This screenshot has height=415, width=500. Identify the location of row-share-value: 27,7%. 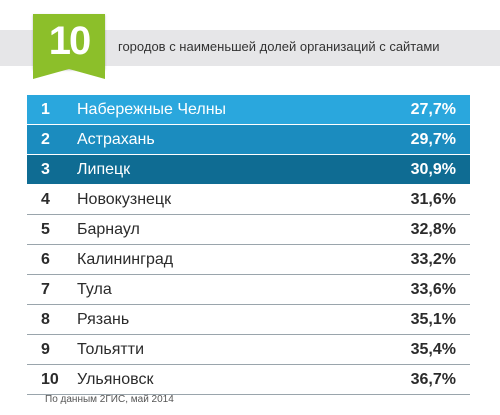
(433, 109).